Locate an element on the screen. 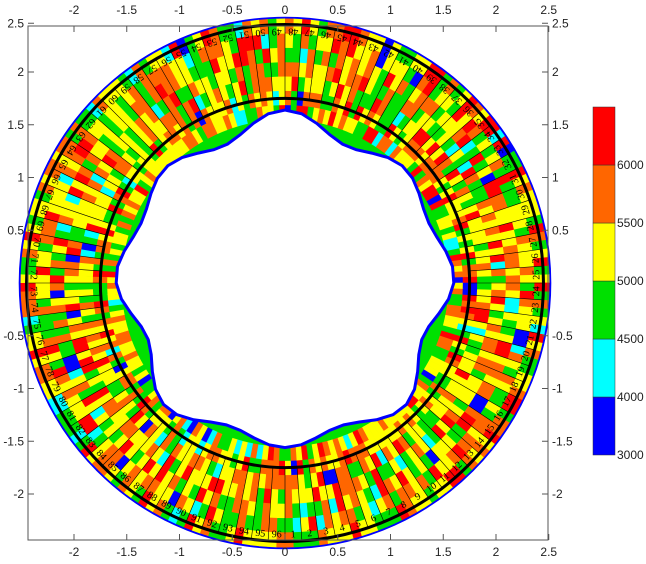 Image resolution: width=646 pixels, height=564 pixels. section-label: 77 is located at coordinates (43, 356).